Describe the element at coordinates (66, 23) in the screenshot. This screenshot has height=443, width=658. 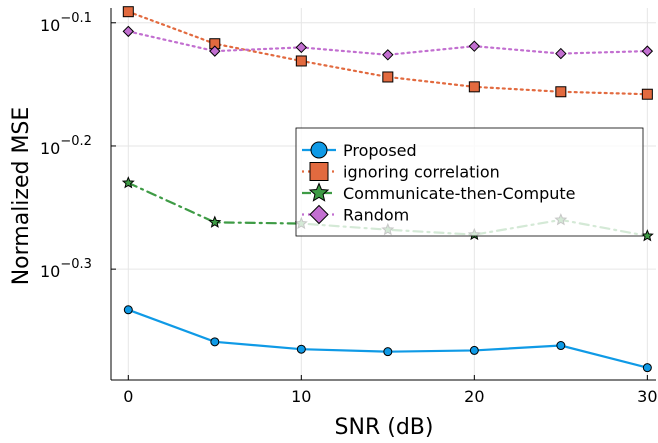
I see `y-tick-label: 10−0.1` at that location.